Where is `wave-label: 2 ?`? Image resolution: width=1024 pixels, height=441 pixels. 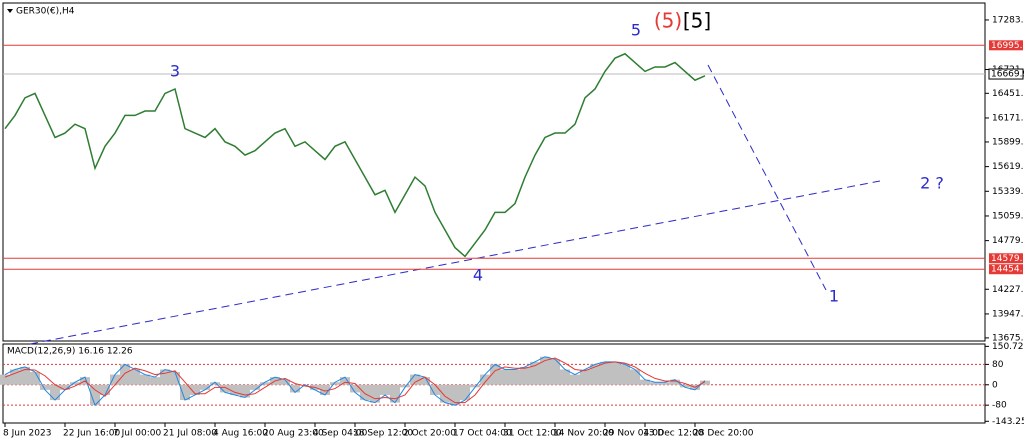 wave-label: 2 ? is located at coordinates (932, 183).